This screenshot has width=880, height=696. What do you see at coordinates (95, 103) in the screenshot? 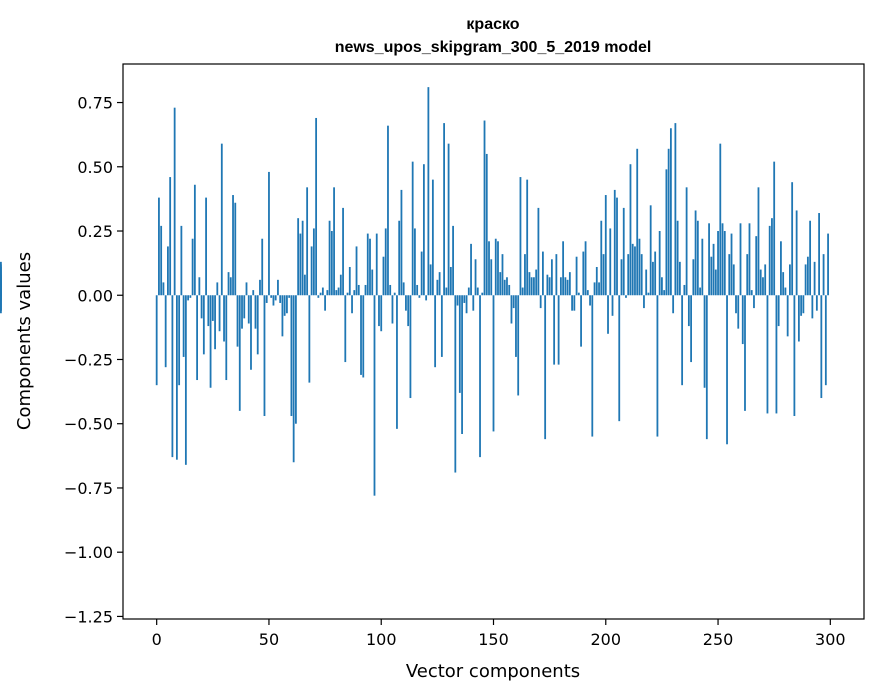
I see `y-tick-label: 0.75` at bounding box center [95, 103].